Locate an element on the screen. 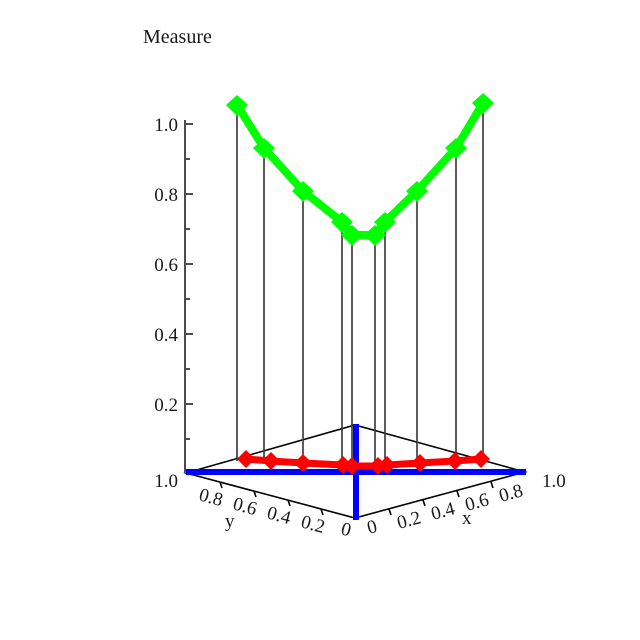  x-tick-label: 0.4 is located at coordinates (443, 511).